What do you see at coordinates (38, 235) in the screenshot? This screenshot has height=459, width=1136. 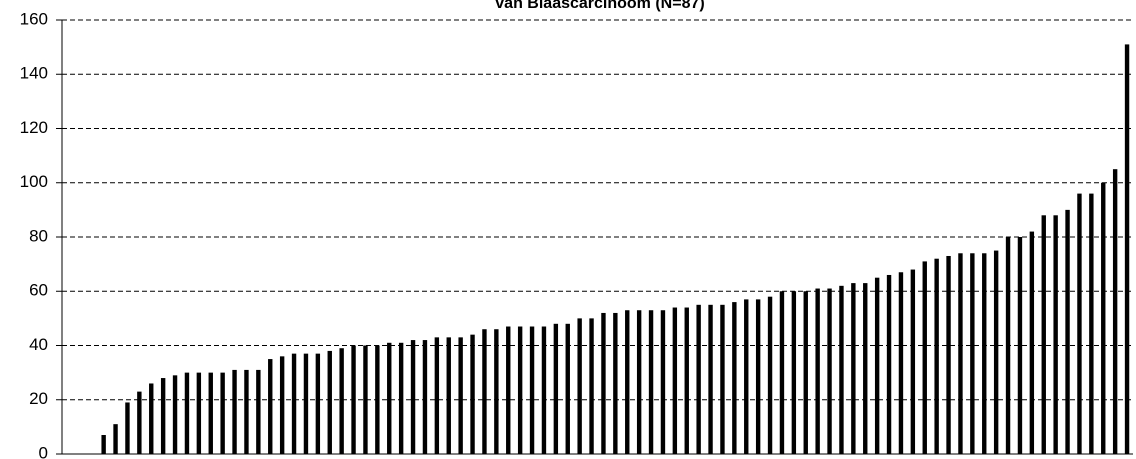 I see `y-tick-label: 80` at bounding box center [38, 235].